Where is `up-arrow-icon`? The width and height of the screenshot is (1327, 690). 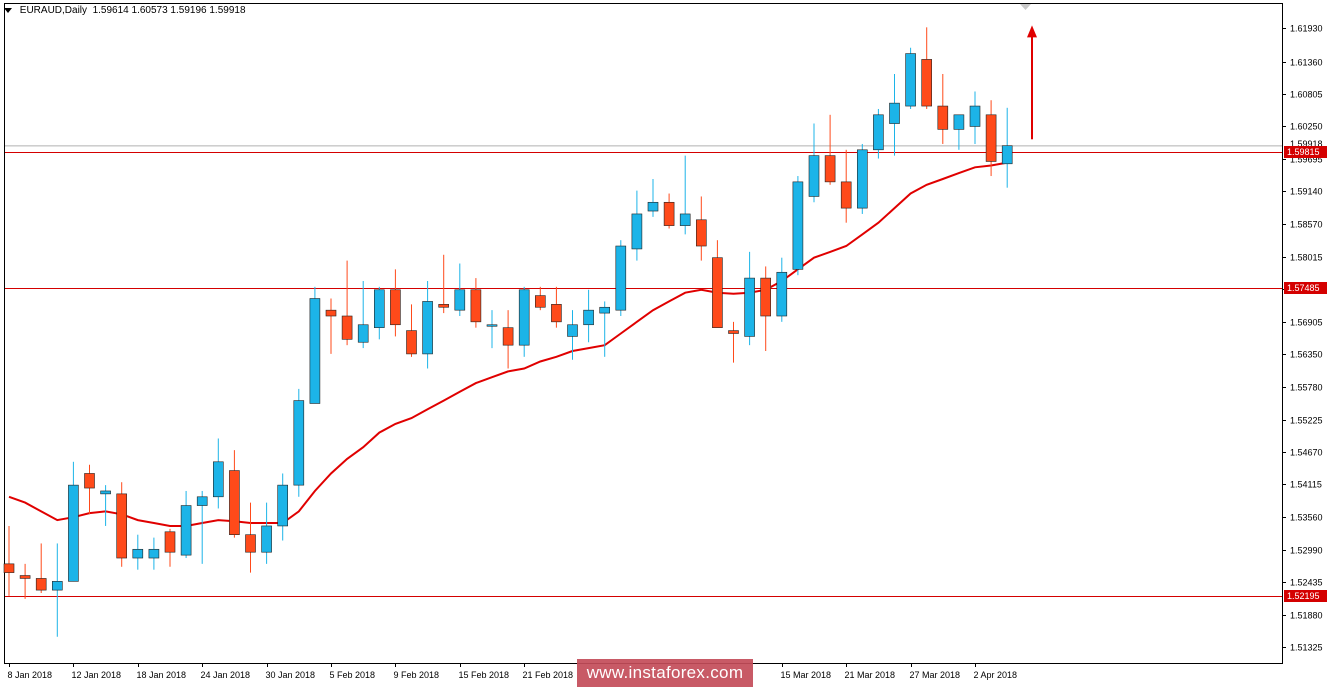
up-arrow-icon is located at coordinates (1032, 31).